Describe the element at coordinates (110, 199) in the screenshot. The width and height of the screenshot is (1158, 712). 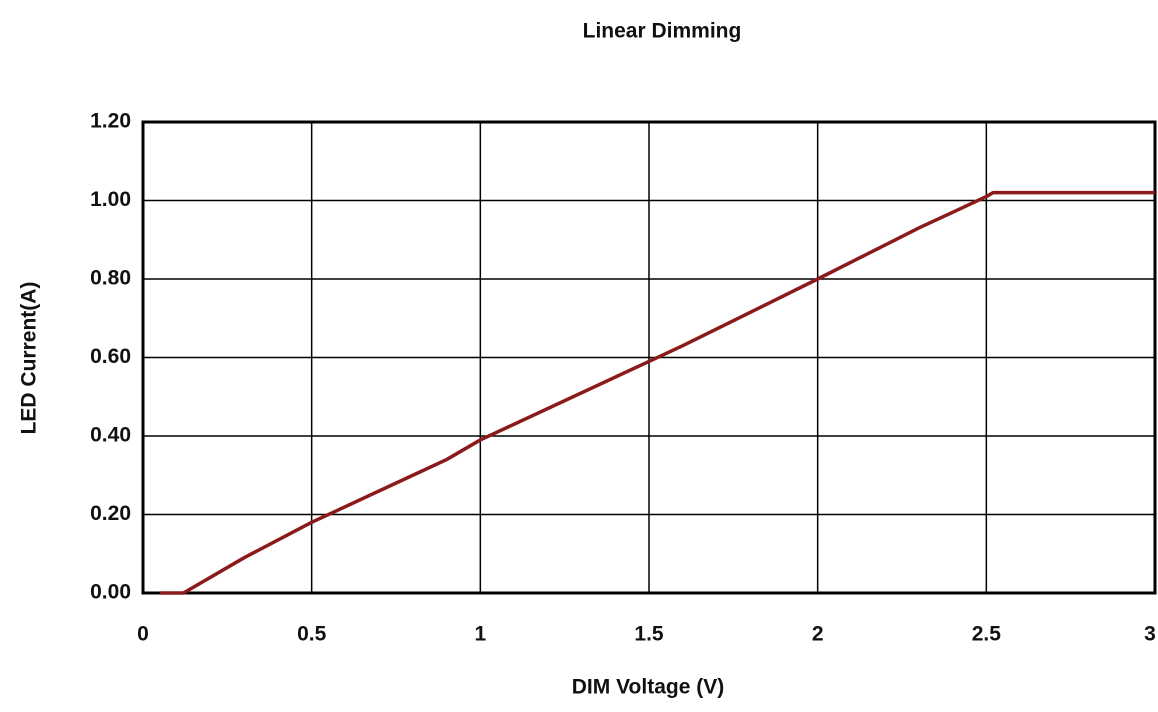
I see `y-tick-label: 1.00` at that location.